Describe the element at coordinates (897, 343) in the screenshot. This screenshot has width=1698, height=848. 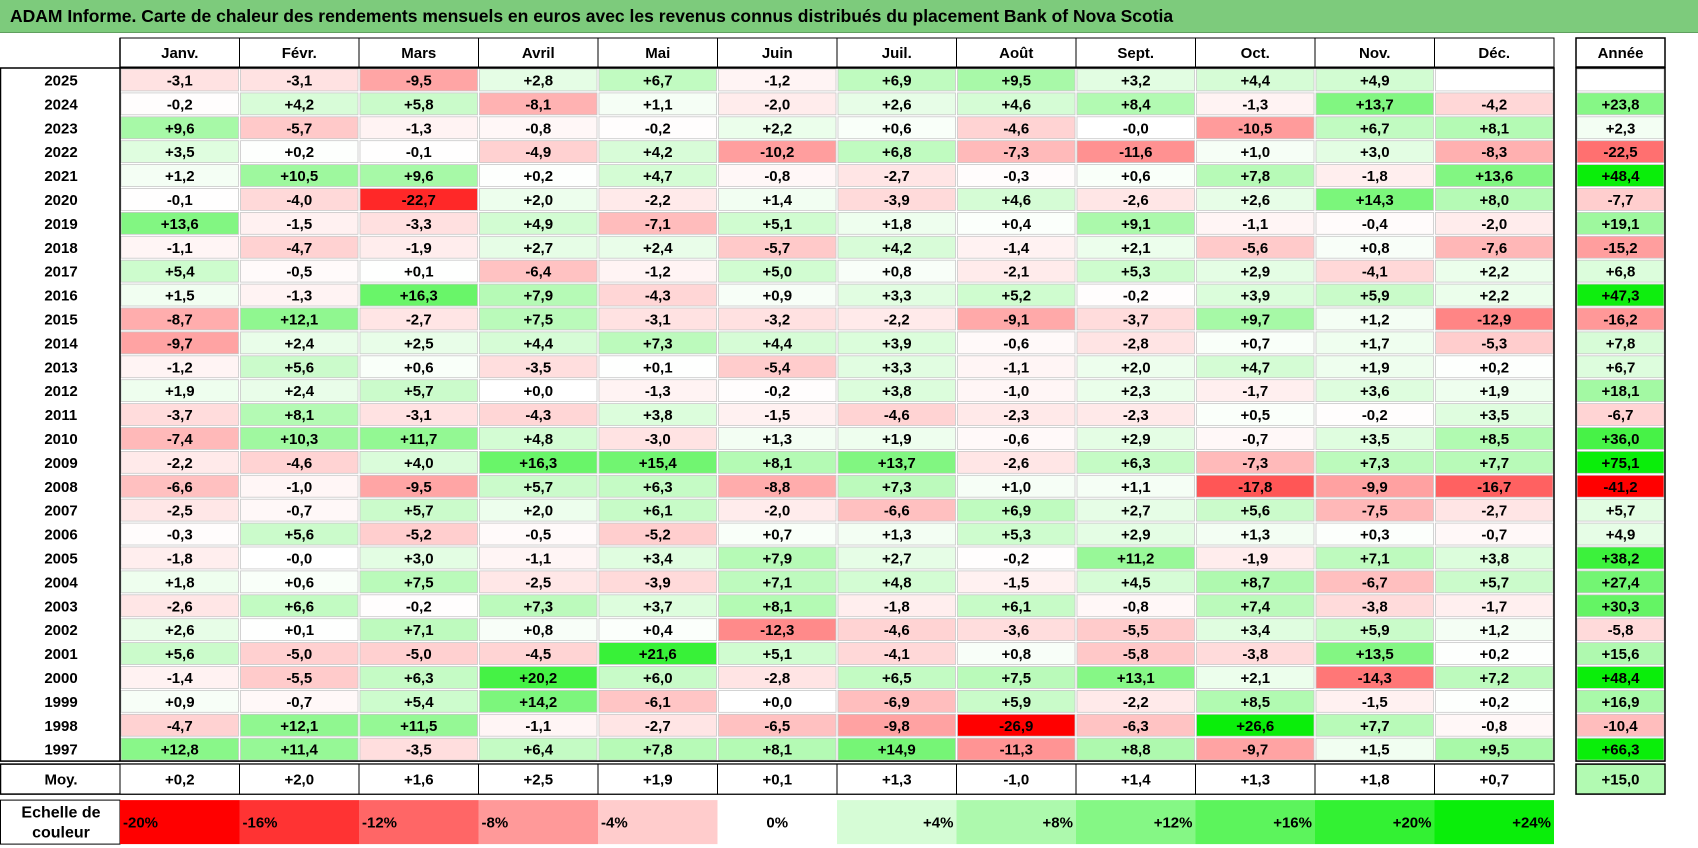
I see `heat-cell-value: +3,9` at that location.